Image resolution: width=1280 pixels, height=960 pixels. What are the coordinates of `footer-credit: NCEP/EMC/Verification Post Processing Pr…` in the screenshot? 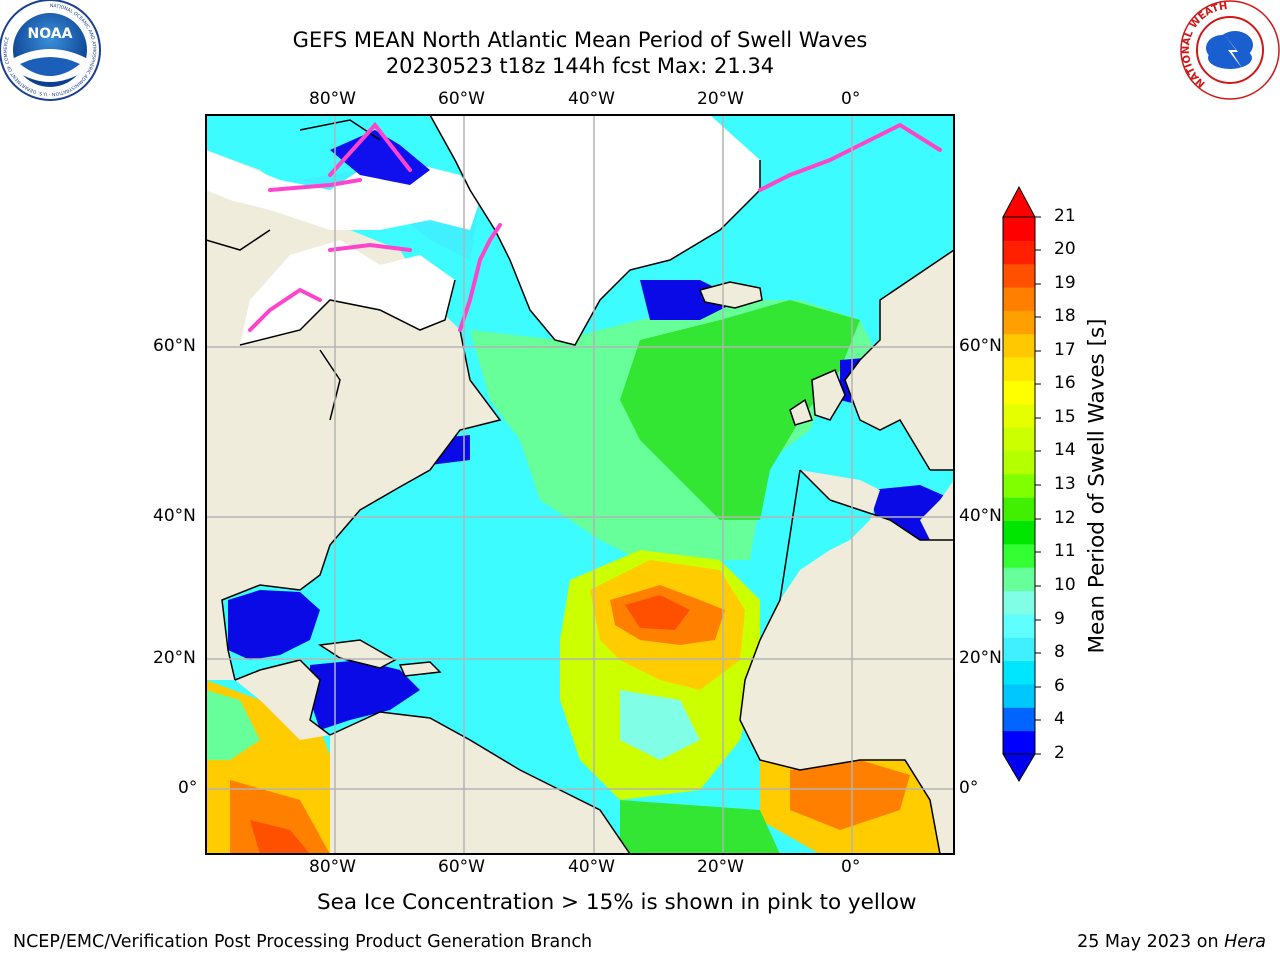 It's located at (303, 942).